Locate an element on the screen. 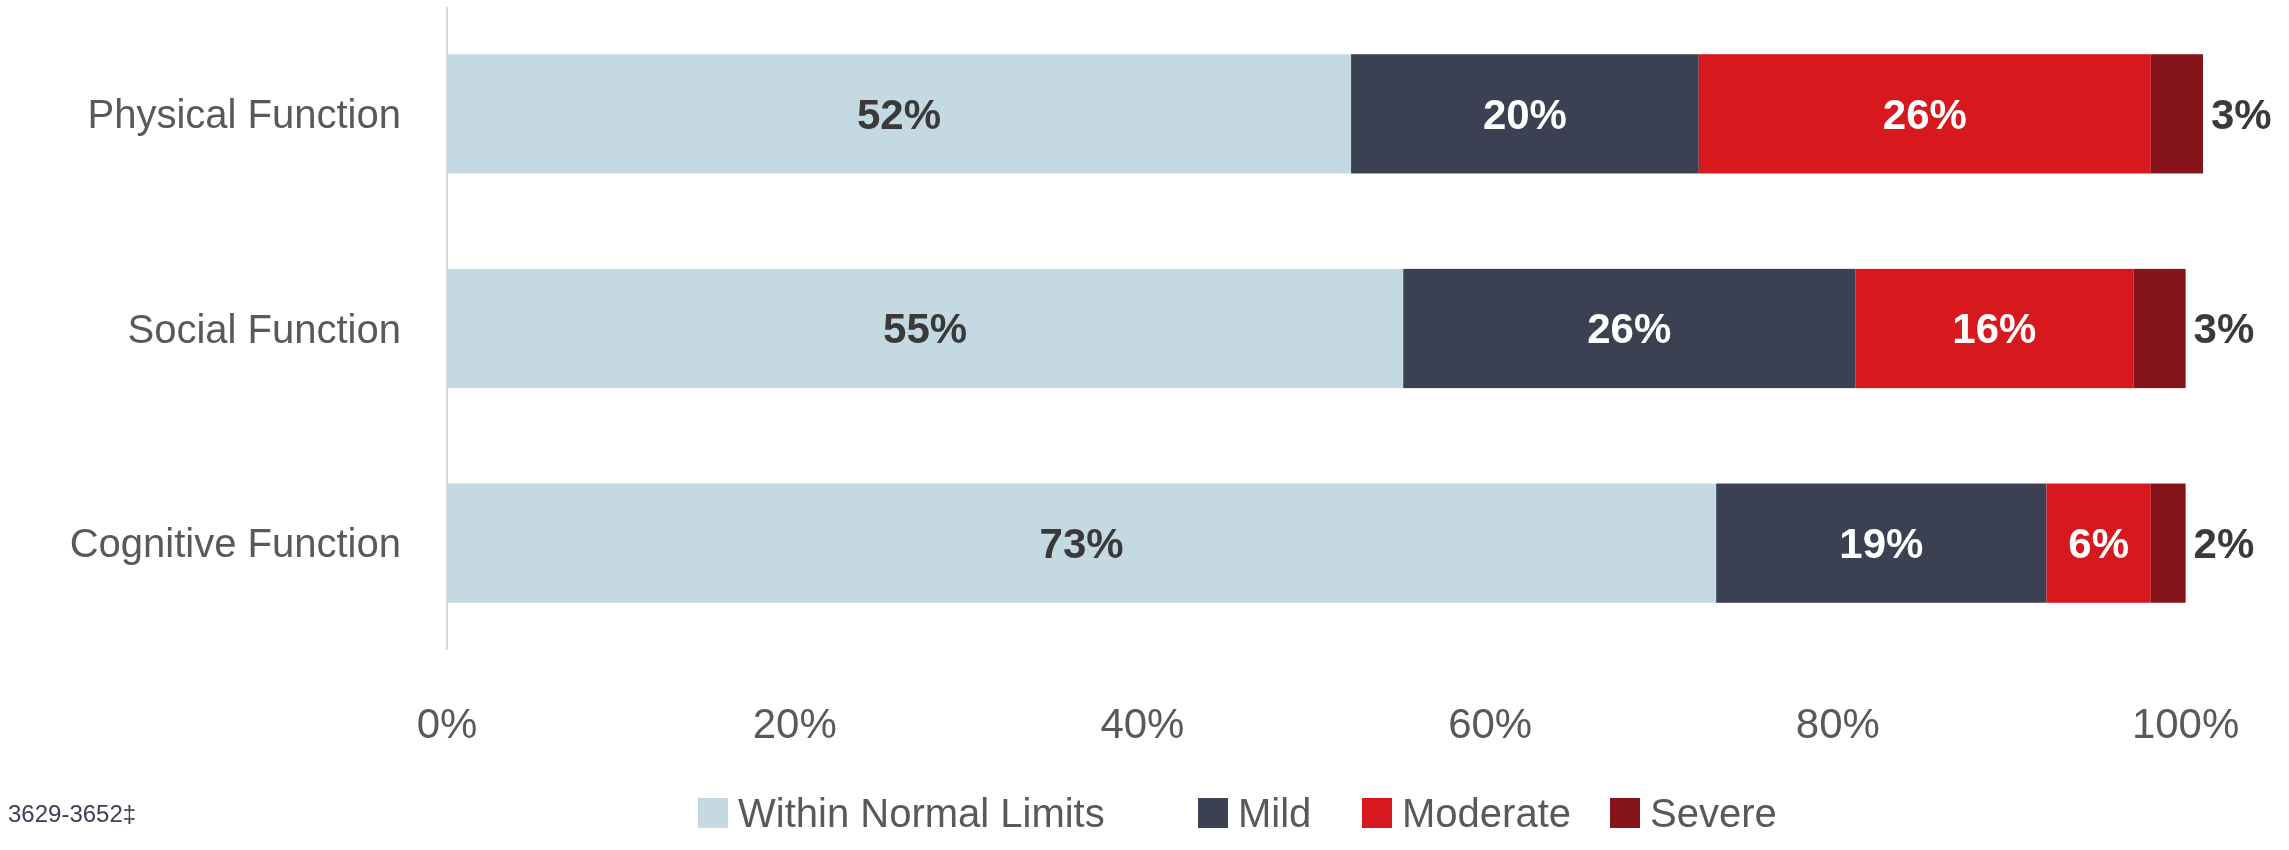  data-label: 16% is located at coordinates (1994, 329).